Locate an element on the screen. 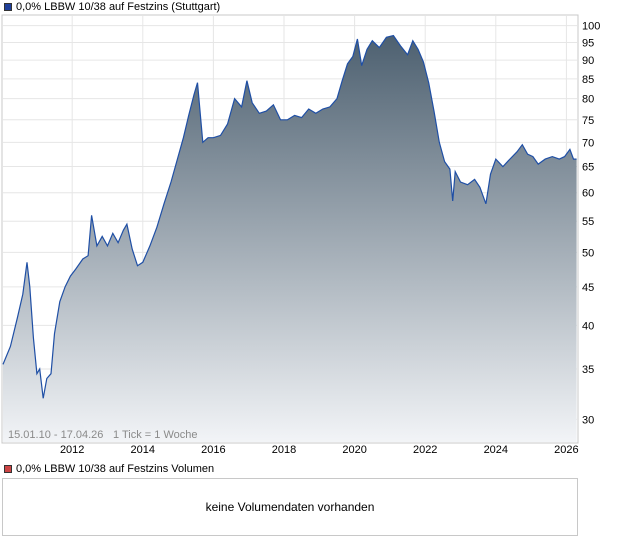  y-tick-label: 95 is located at coordinates (588, 43).